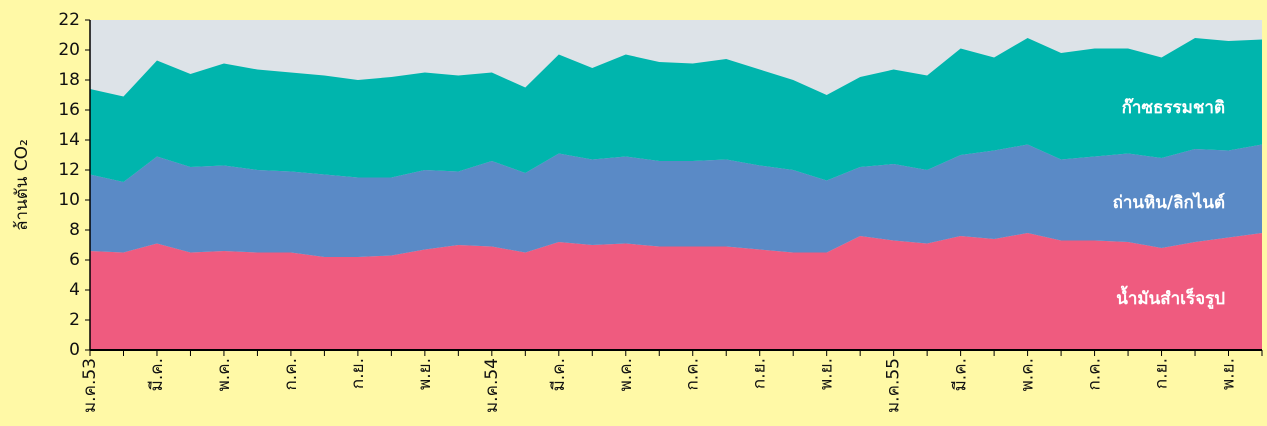 Image resolution: width=1267 pixels, height=426 pixels. I want to click on y-tick-label: 18, so click(69, 80).